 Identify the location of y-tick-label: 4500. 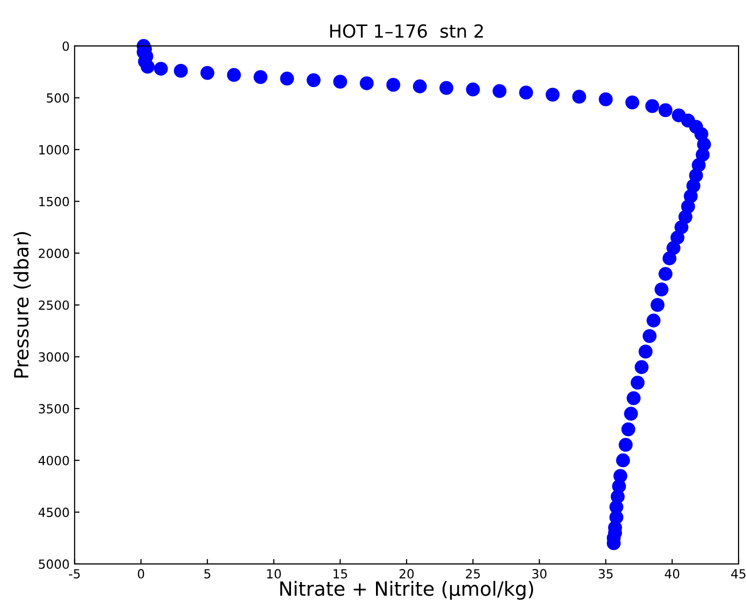
(53, 513).